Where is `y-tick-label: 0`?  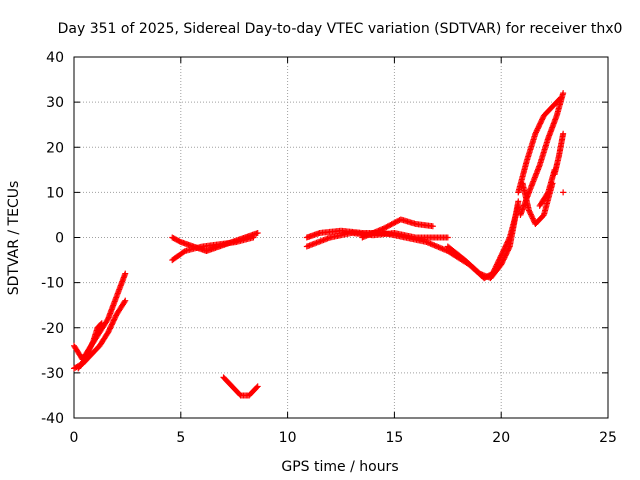
y-tick-label: 0 is located at coordinates (59, 239).